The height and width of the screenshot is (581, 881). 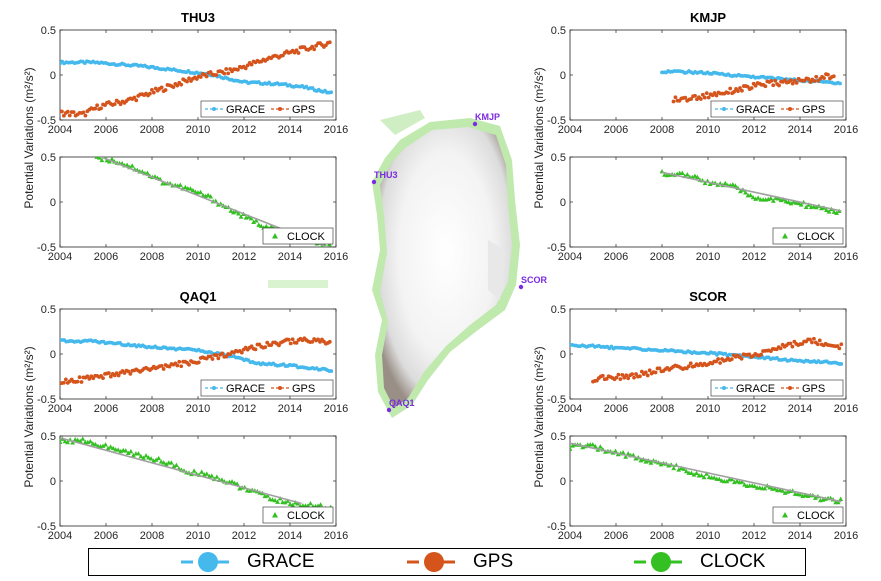 I want to click on greenland-ice-sheet, so click(x=446, y=267).